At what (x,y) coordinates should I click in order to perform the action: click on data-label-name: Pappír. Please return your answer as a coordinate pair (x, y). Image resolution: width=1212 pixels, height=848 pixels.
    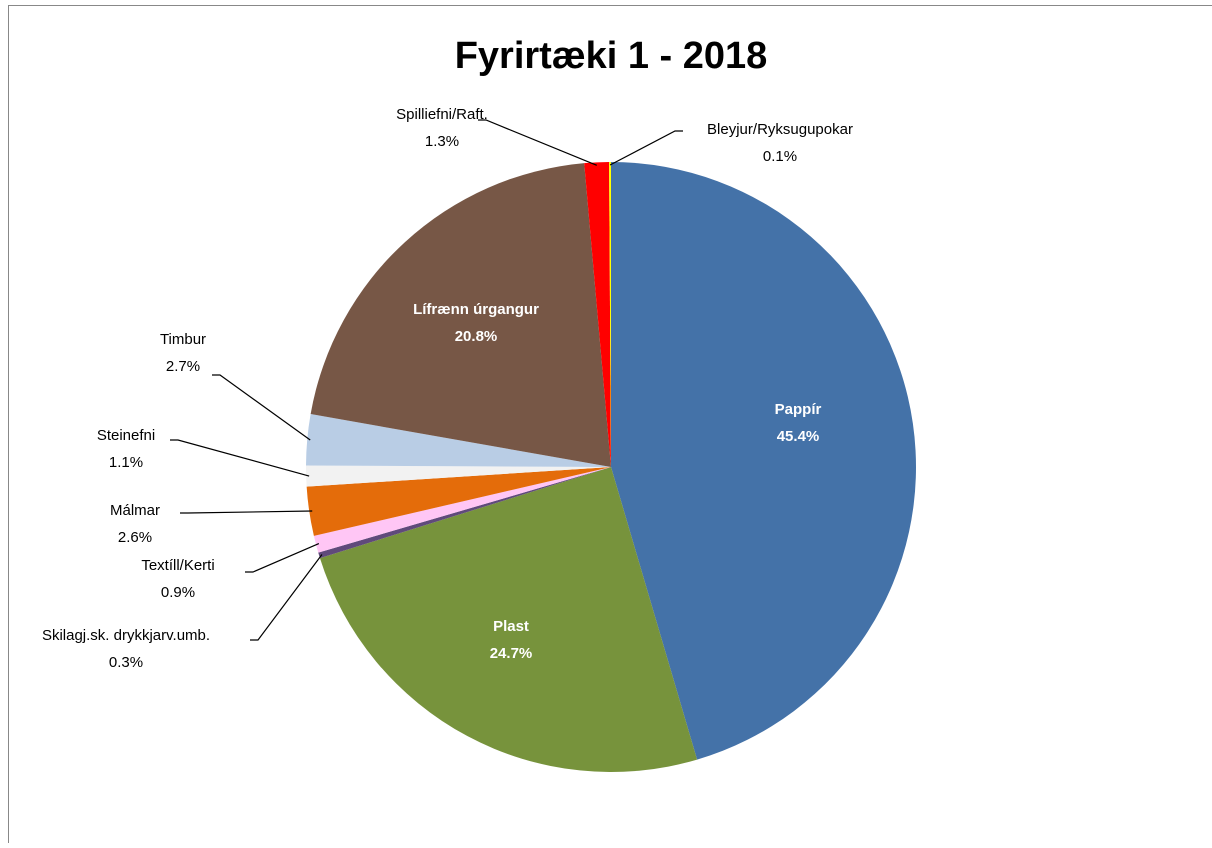
    Looking at the image, I should click on (798, 409).